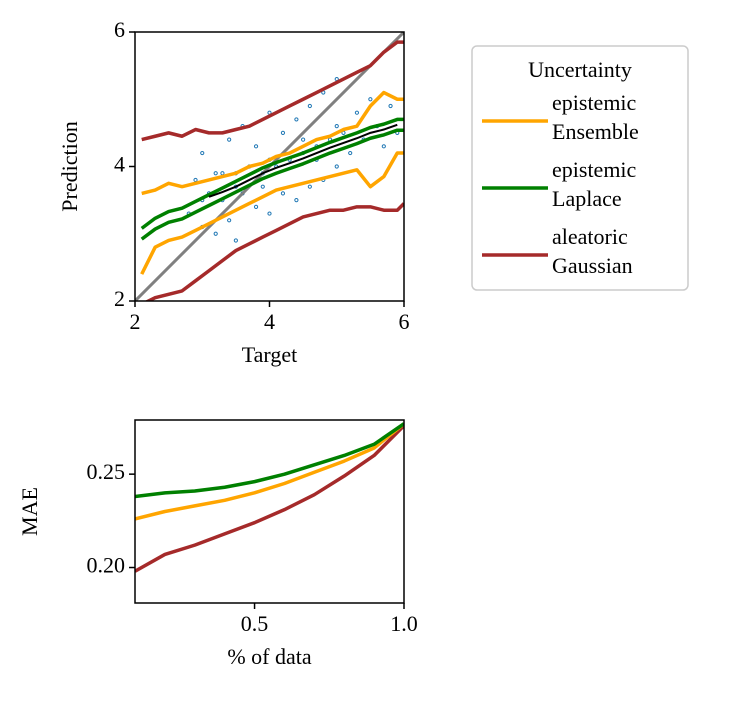  What do you see at coordinates (595, 131) in the screenshot?
I see `legend-label: Ensemble` at bounding box center [595, 131].